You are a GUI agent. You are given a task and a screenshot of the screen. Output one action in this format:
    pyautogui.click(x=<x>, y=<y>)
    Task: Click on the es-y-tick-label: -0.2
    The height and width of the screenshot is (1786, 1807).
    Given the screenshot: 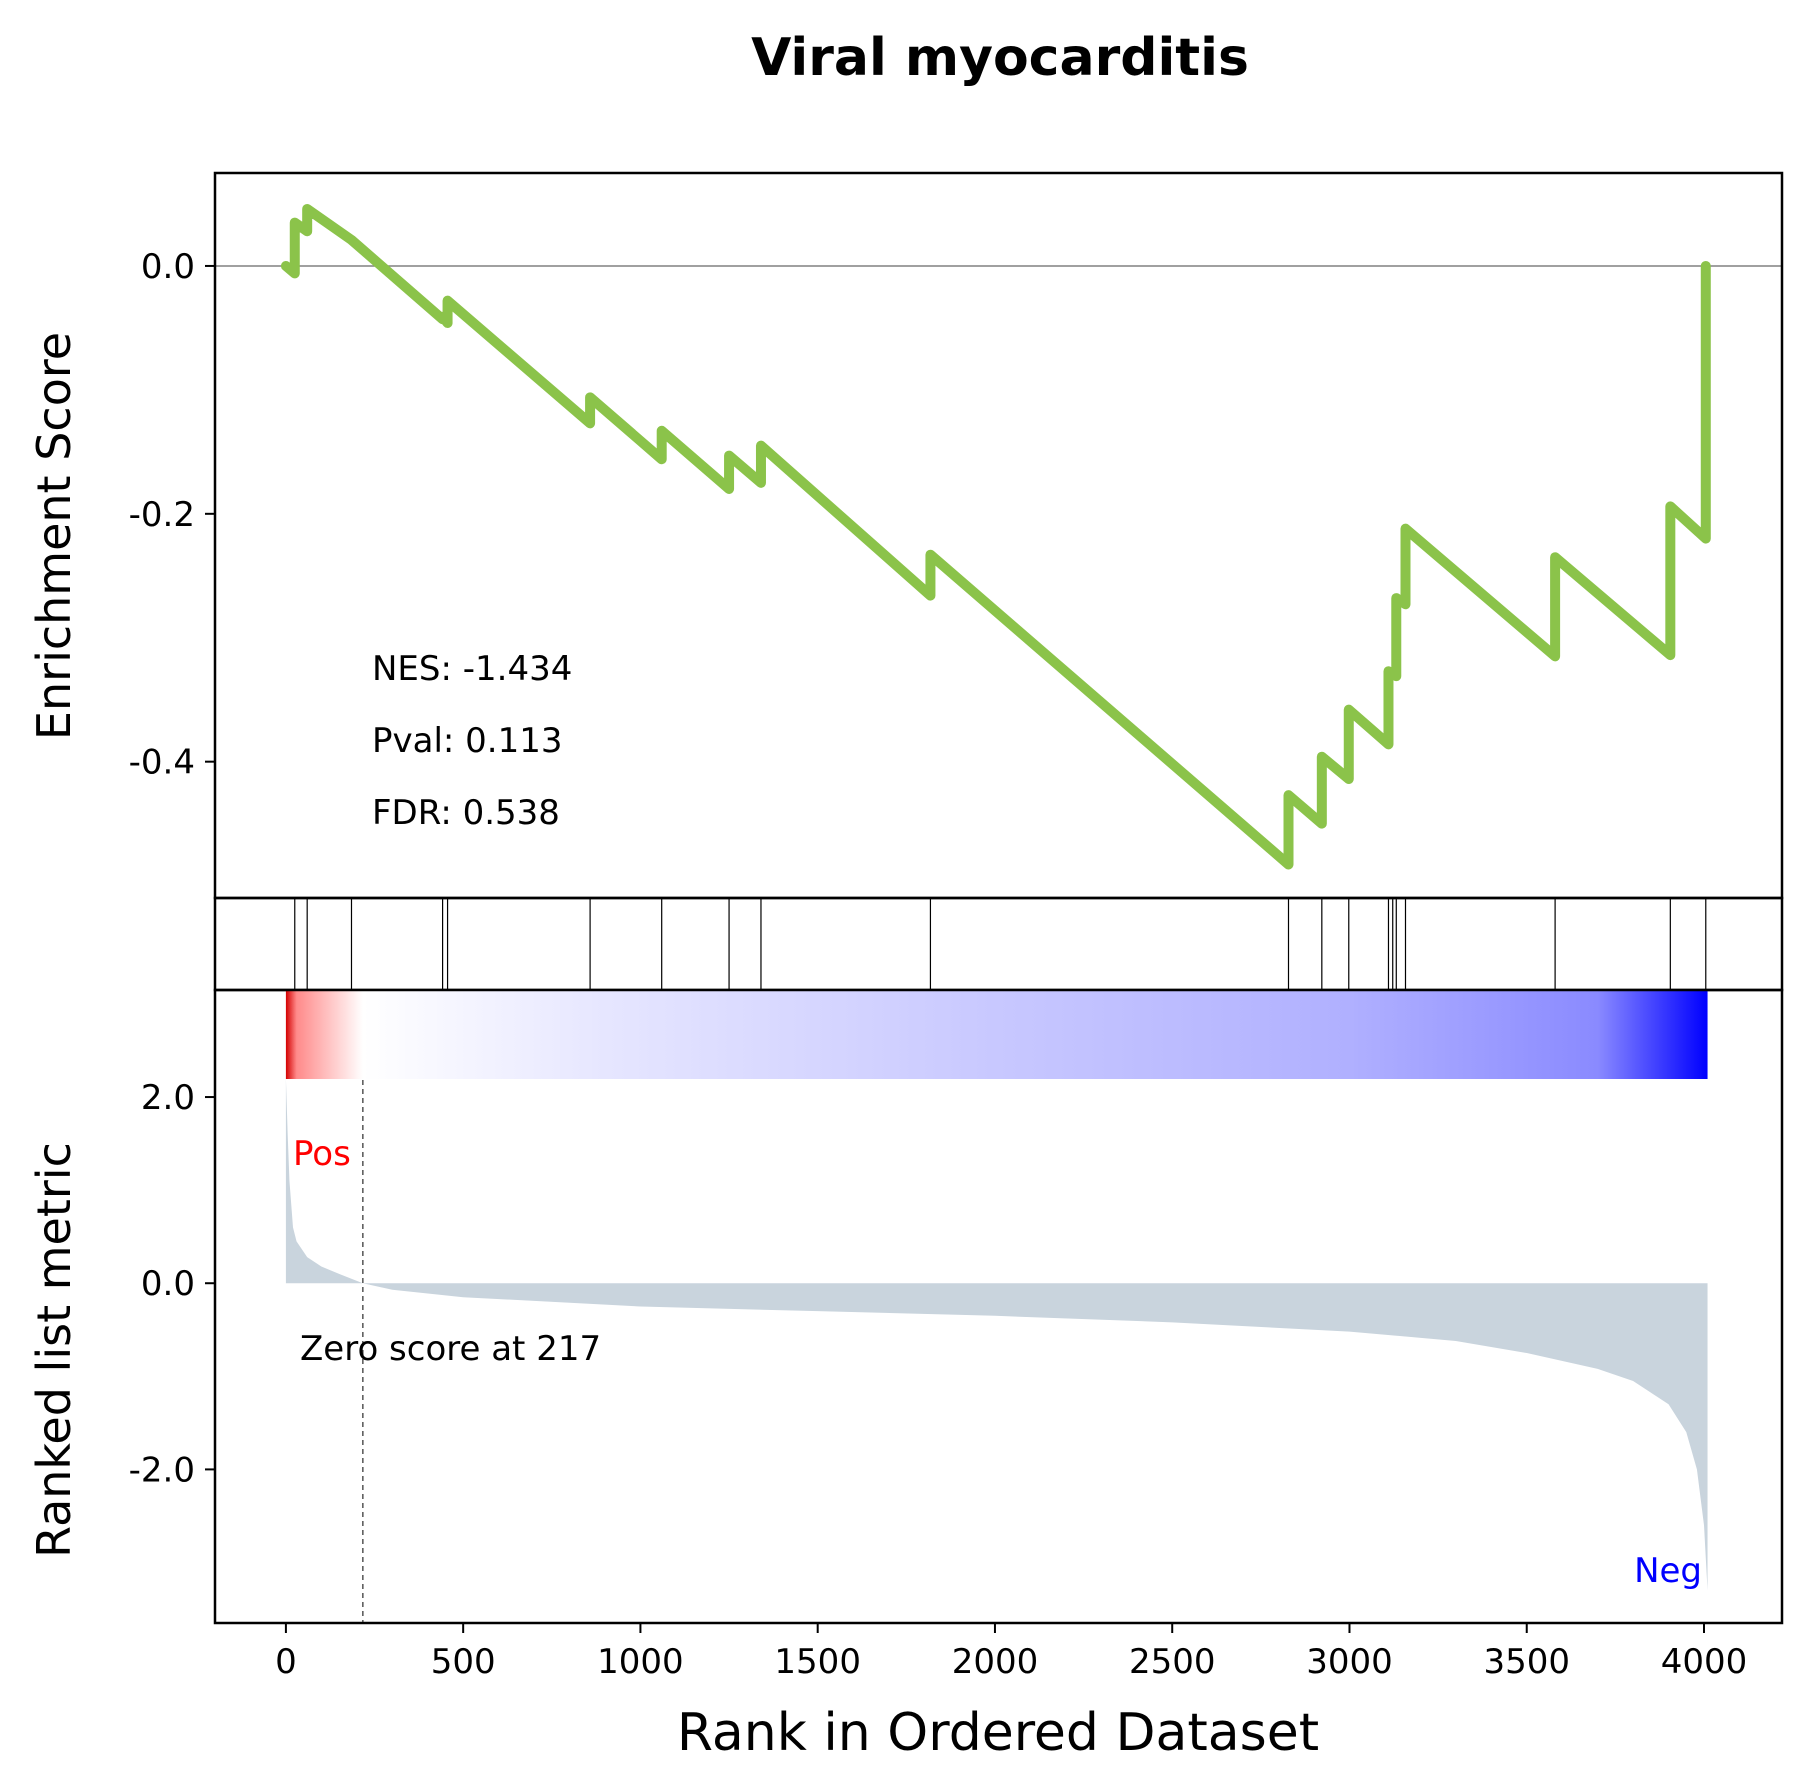 What is the action you would take?
    pyautogui.click(x=162, y=515)
    